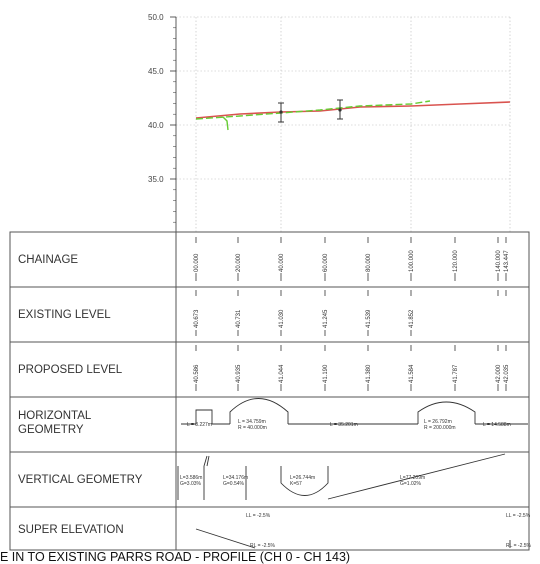 This screenshot has height=564, width=540. What do you see at coordinates (70, 370) in the screenshot?
I see `band-label-proposed-level: PROPOSED LEVEL` at bounding box center [70, 370].